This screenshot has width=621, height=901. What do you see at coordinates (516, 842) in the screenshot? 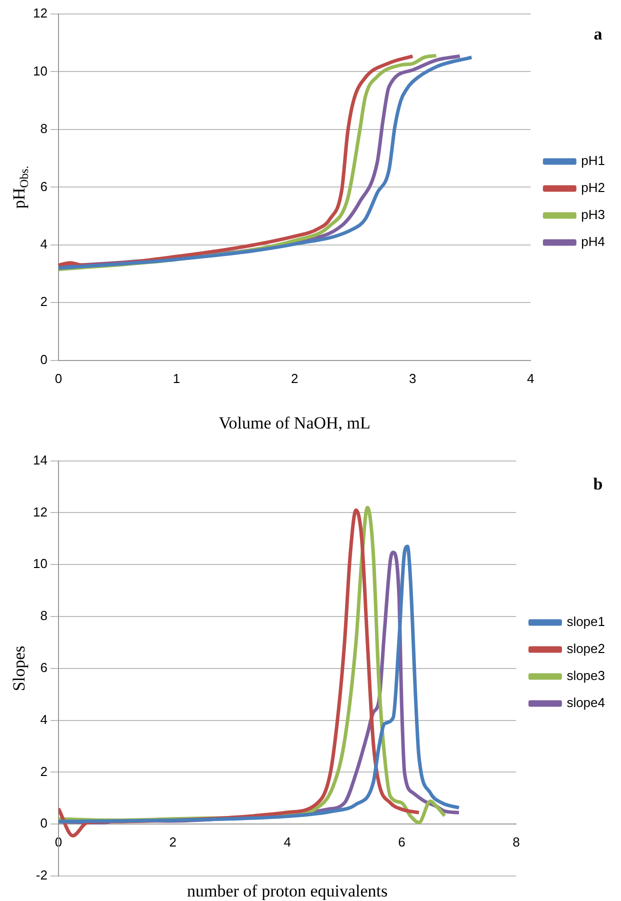
I see `x-tick-label: 8` at bounding box center [516, 842].